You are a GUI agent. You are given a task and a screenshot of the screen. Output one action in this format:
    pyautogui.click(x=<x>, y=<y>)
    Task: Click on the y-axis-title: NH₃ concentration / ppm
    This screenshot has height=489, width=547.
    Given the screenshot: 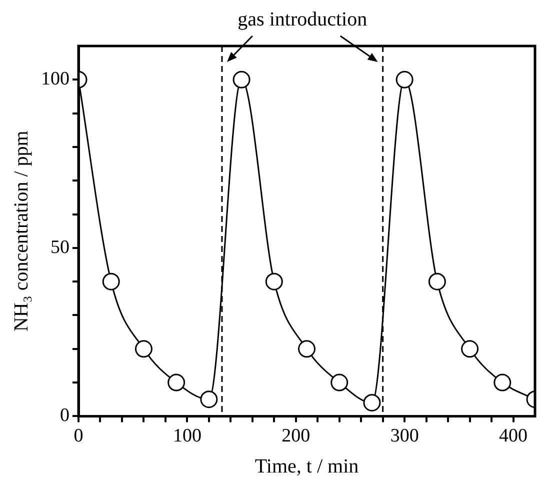 What is the action you would take?
    pyautogui.click(x=21, y=231)
    